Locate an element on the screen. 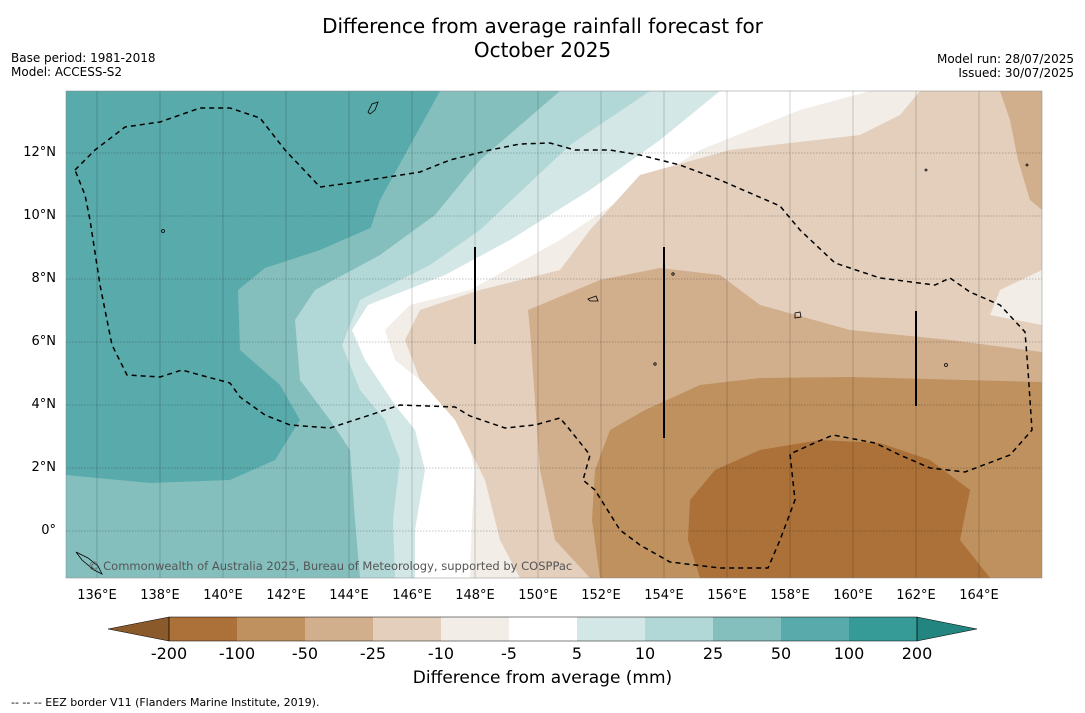 The width and height of the screenshot is (1085, 713). lat-label: 2°N is located at coordinates (44, 467).